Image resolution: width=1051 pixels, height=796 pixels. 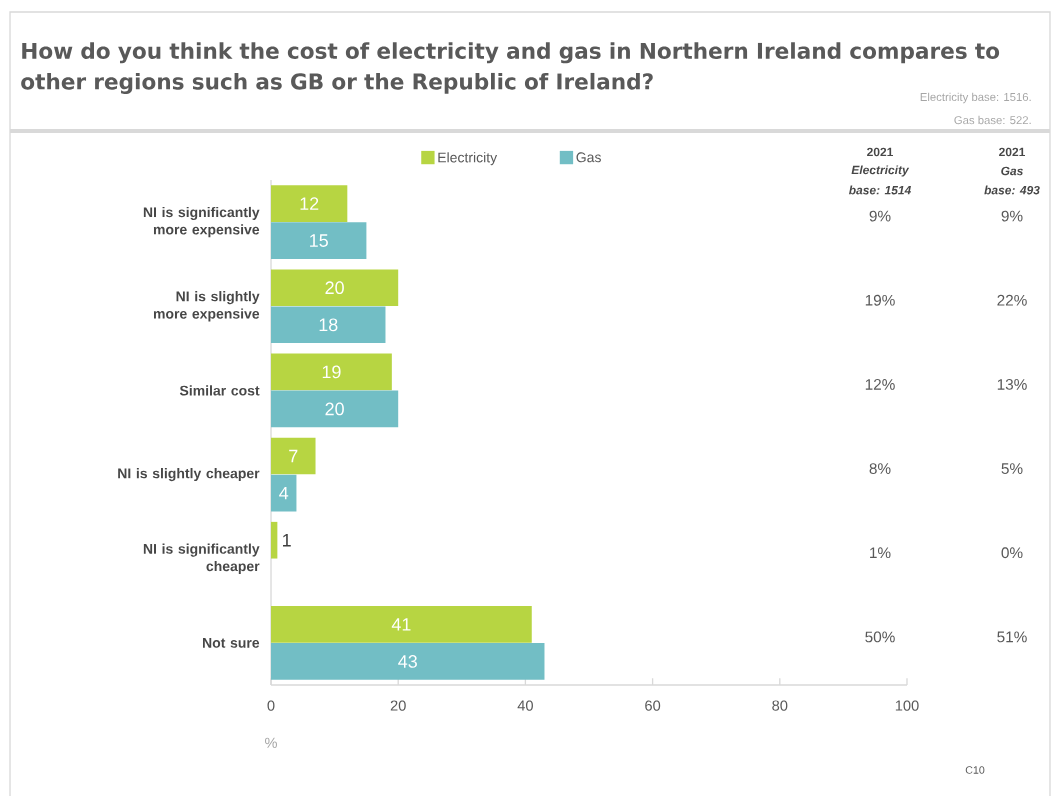 What do you see at coordinates (231, 643) in the screenshot?
I see `y-tick-label: Not sure` at bounding box center [231, 643].